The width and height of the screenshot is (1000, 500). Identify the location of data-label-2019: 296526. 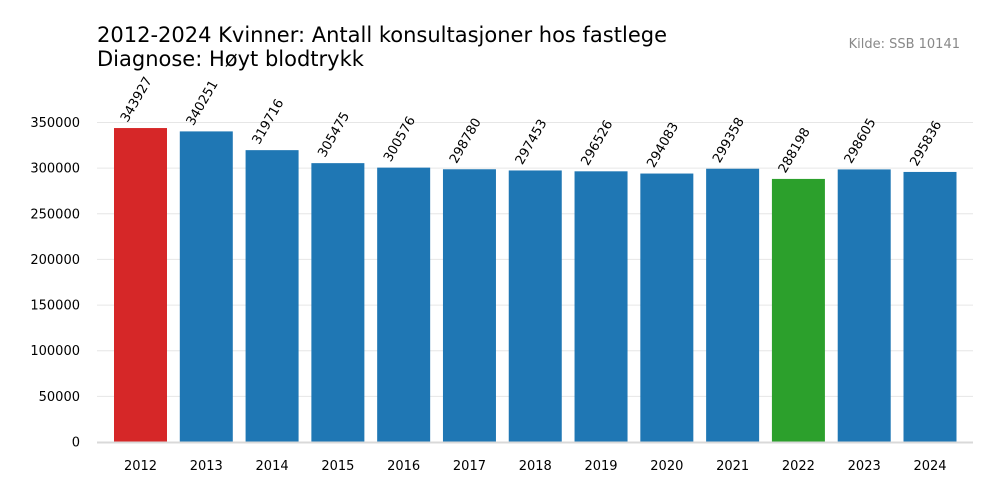
(598, 143).